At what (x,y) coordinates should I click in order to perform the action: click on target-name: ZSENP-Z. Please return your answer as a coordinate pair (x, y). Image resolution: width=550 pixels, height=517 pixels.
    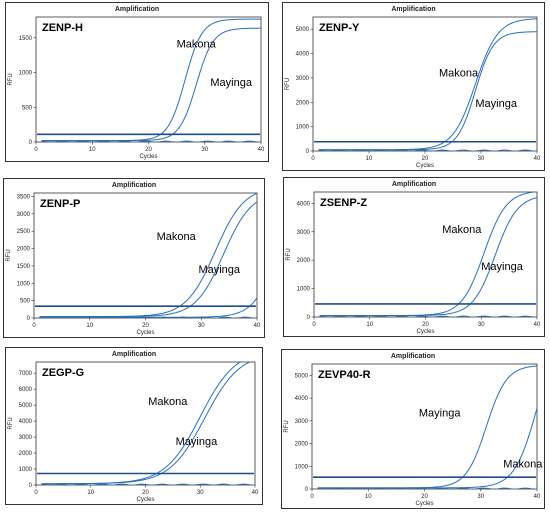
    Looking at the image, I should click on (343, 203).